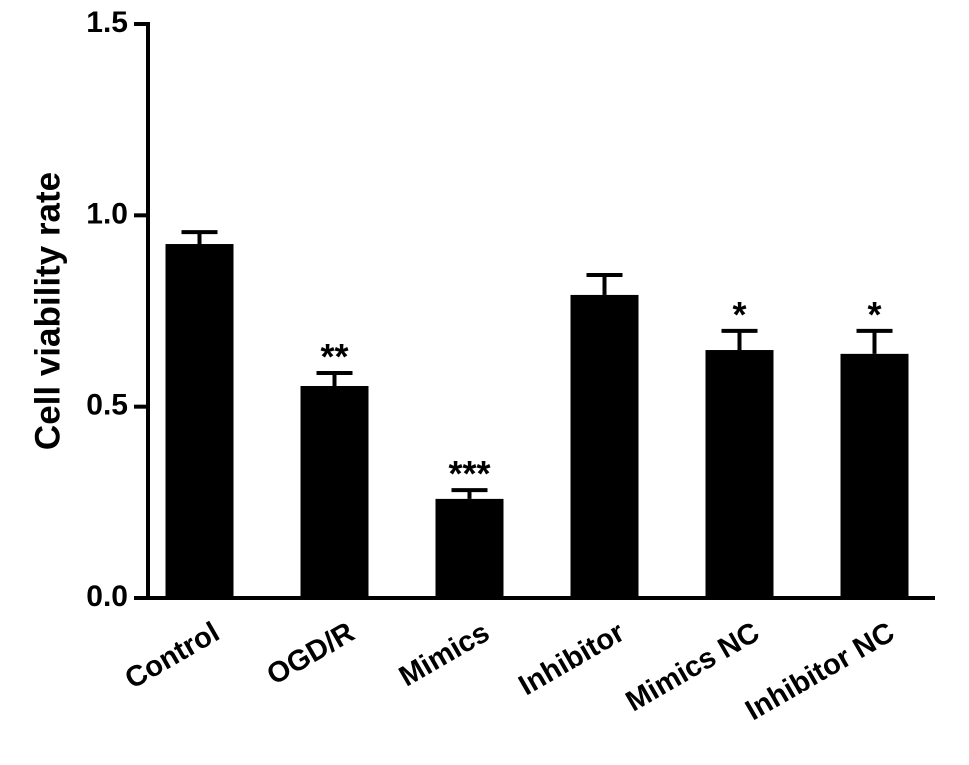 The image size is (969, 765). I want to click on y-tick-label: 1.5, so click(107, 22).